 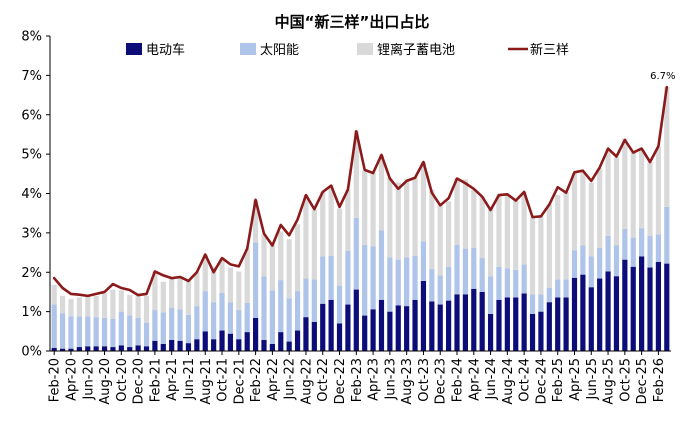 I want to click on x-tick-label-Apr-25: Apr-25, so click(x=575, y=379).